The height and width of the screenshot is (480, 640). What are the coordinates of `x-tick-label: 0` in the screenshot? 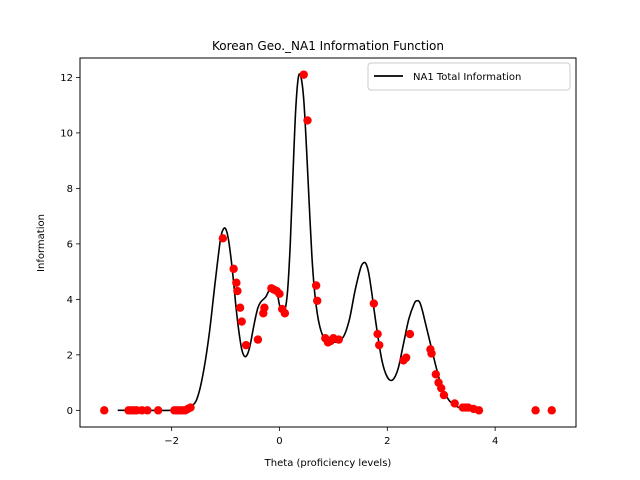 It's located at (279, 441).